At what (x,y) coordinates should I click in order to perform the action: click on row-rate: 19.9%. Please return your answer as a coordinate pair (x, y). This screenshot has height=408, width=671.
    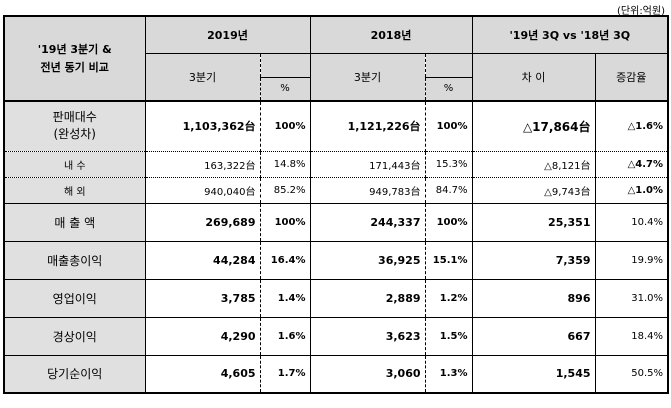
    Looking at the image, I should click on (632, 260).